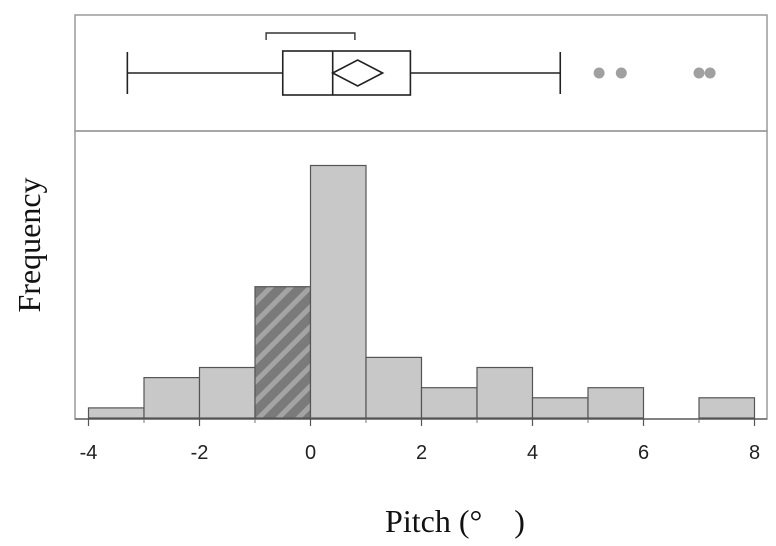  What do you see at coordinates (754, 453) in the screenshot?
I see `x-tick-label: 8` at bounding box center [754, 453].